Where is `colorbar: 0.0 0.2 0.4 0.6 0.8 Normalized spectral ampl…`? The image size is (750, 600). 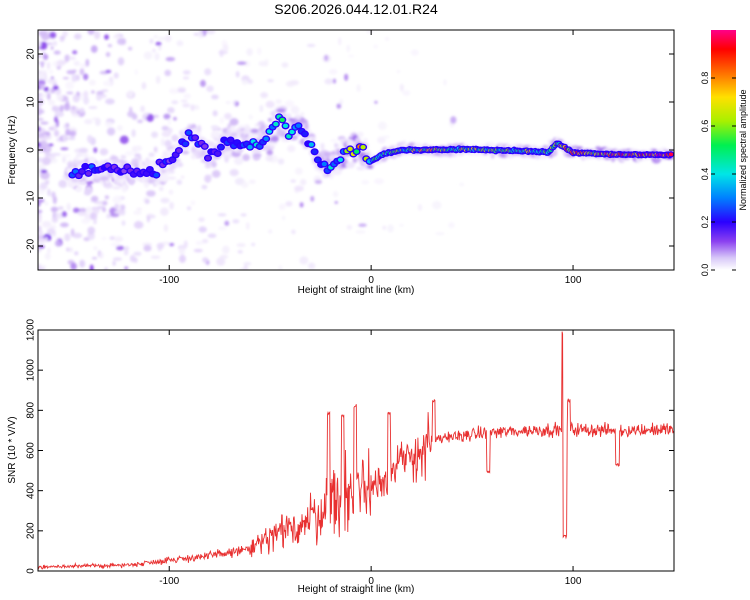
colorbar: 0.0 0.2 0.4 0.6 0.8 Normalized spectral ampl… is located at coordinates (724, 153).